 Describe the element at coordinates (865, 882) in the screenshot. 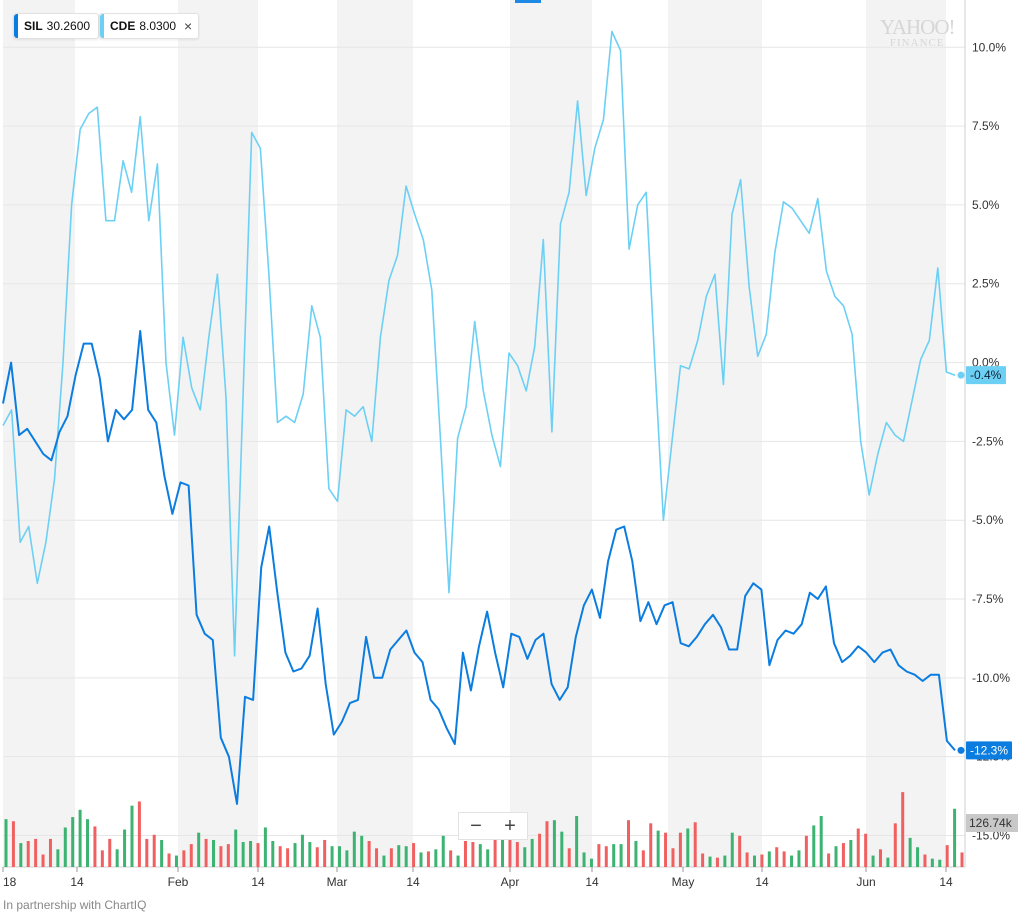

I see `x-tick-label: Jun` at that location.